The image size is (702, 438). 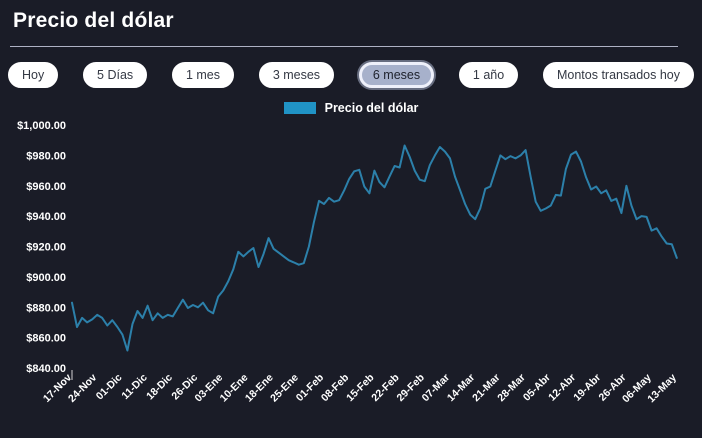 What do you see at coordinates (203, 75) in the screenshot?
I see `tab-1-mes: 1 mes` at bounding box center [203, 75].